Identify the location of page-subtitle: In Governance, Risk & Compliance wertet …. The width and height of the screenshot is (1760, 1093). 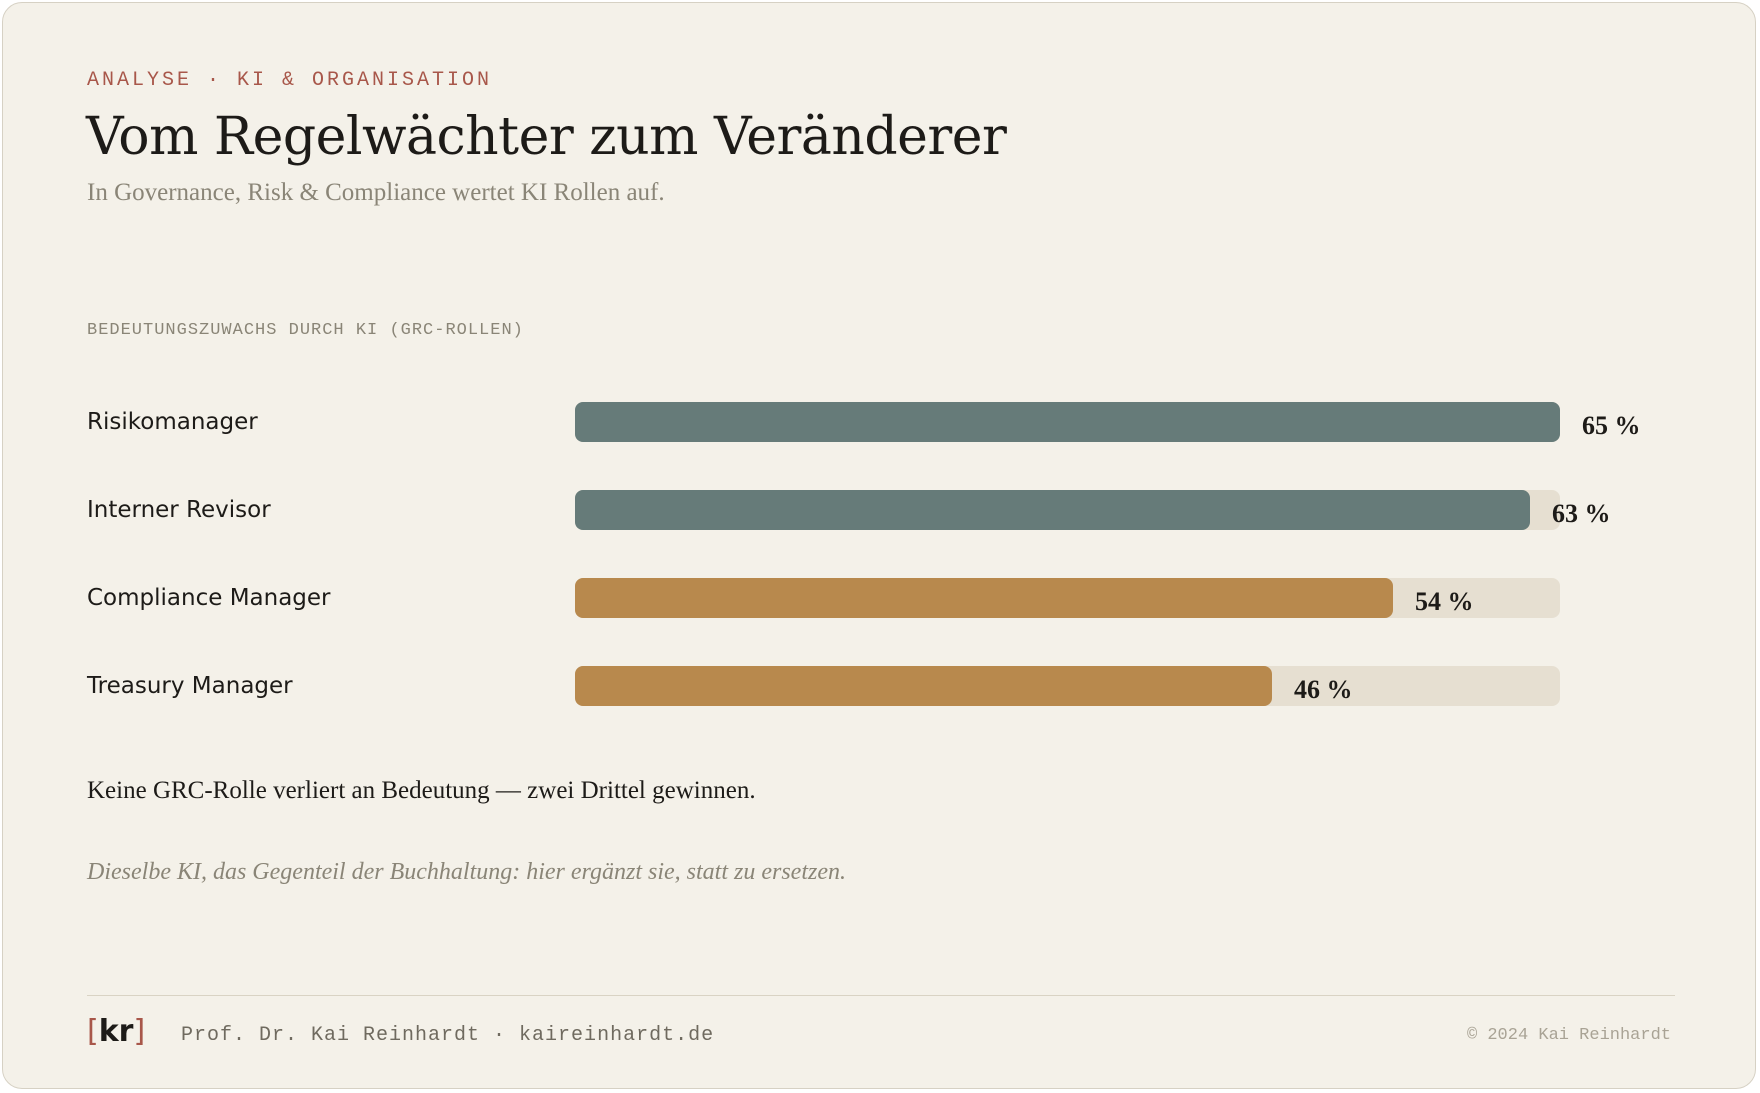
(376, 192).